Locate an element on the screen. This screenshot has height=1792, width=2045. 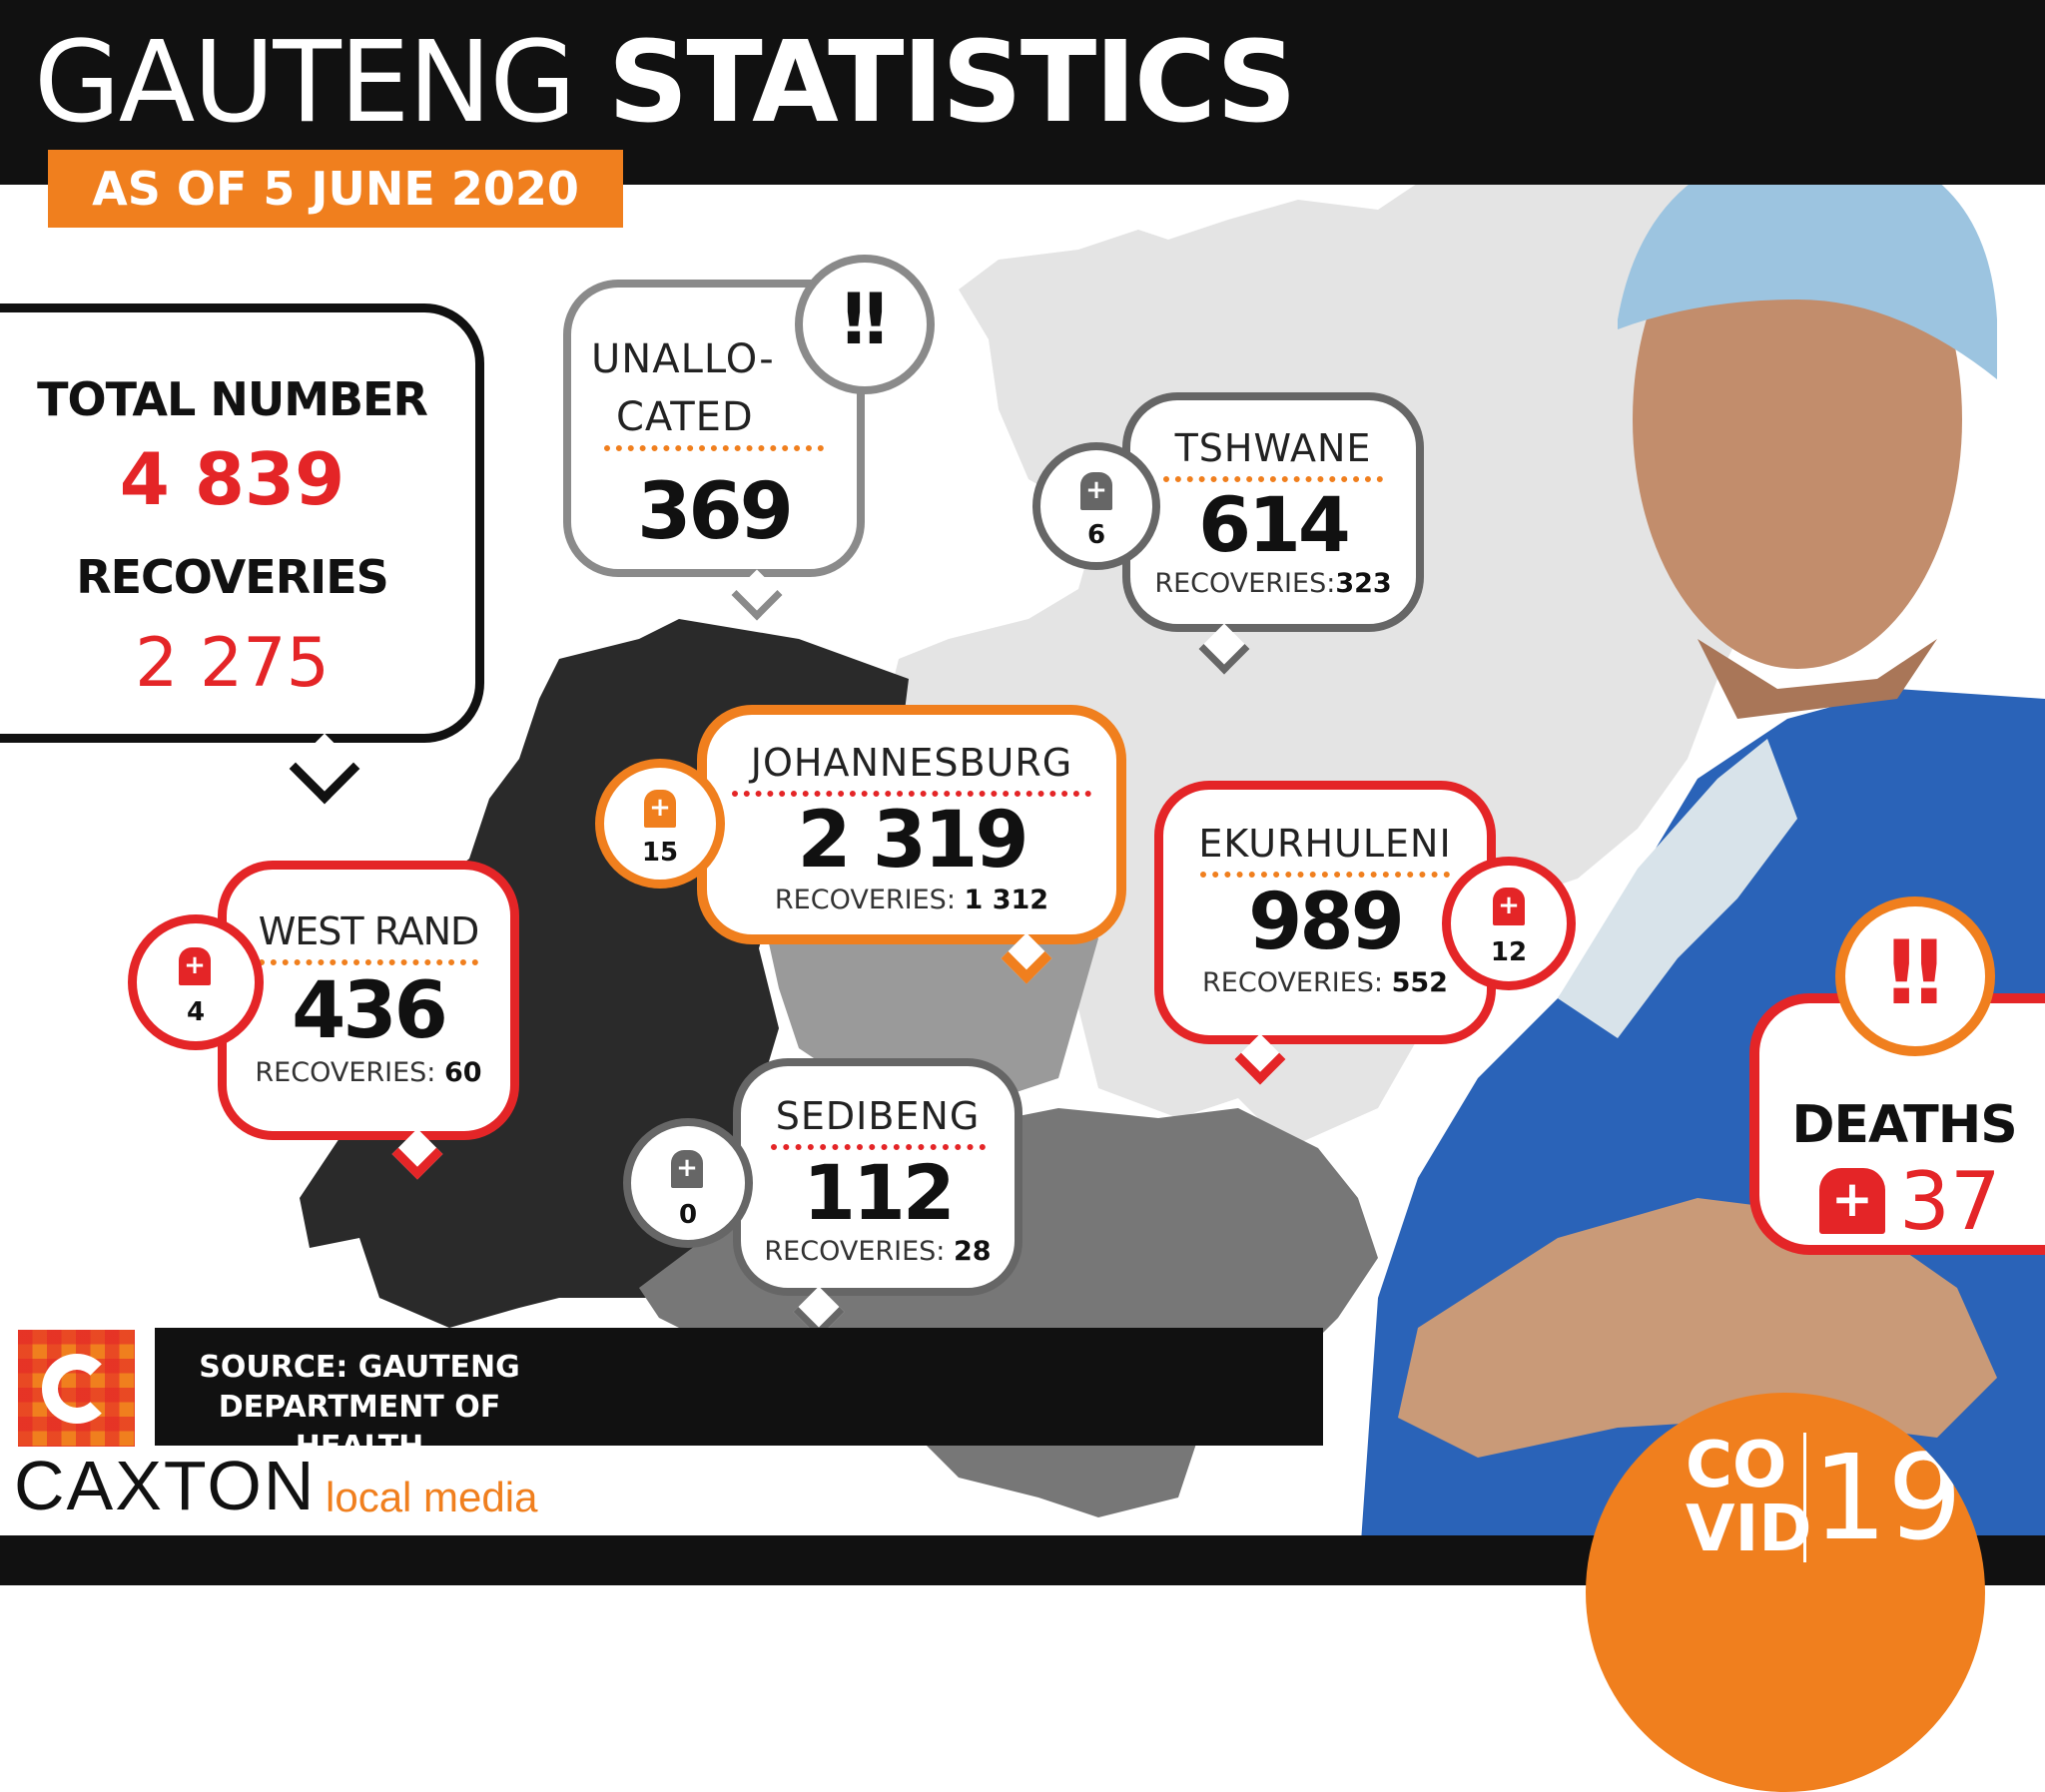
sedibeng-recoveries: RECOVERIES: 28 is located at coordinates (878, 1251).